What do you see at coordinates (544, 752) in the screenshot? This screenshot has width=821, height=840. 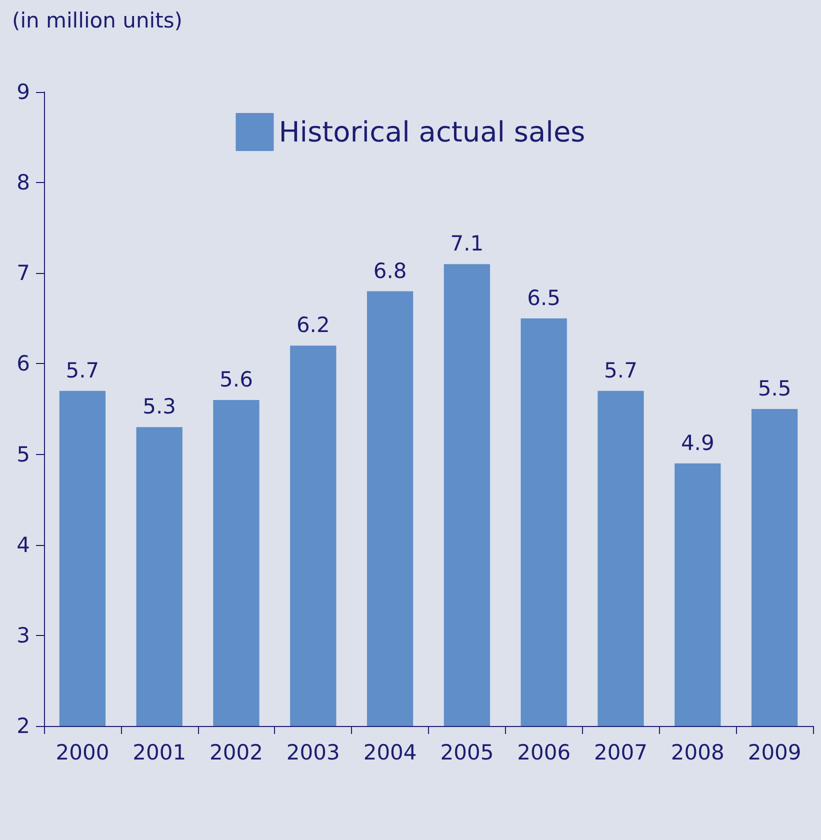 I see `x-tick-label: 2006` at bounding box center [544, 752].